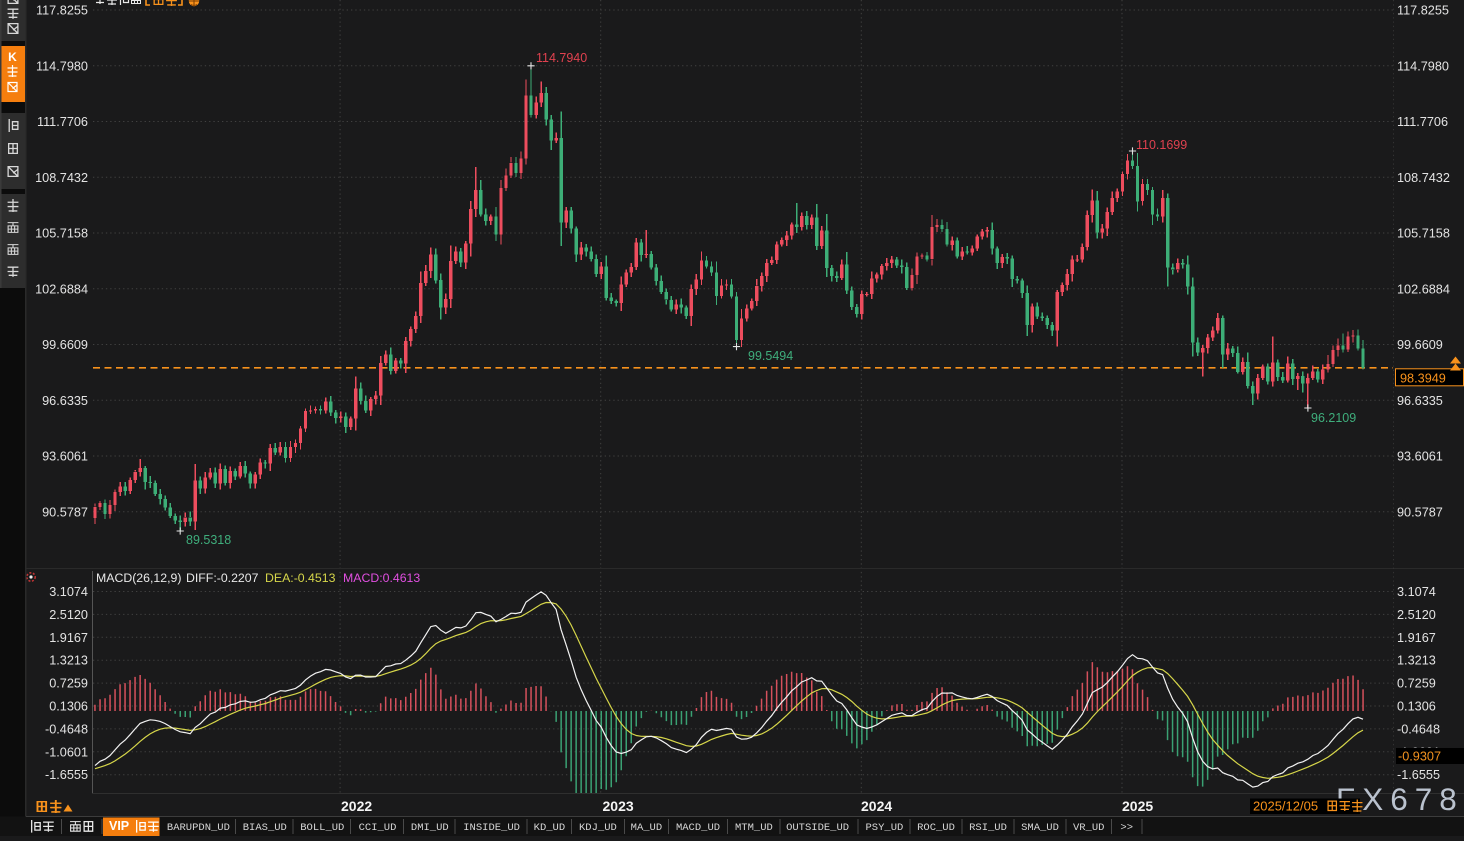 Image resolution: width=1464 pixels, height=841 pixels. What do you see at coordinates (988, 828) in the screenshot?
I see `svg-text: RSI_UD` at bounding box center [988, 828].